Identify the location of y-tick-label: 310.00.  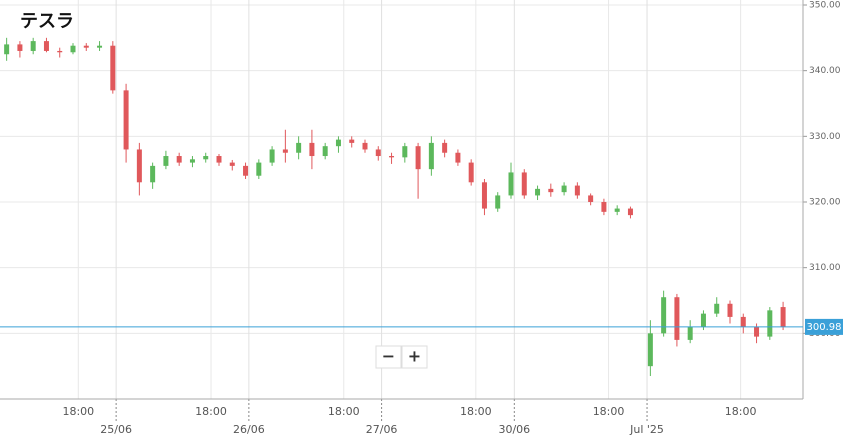
(825, 268).